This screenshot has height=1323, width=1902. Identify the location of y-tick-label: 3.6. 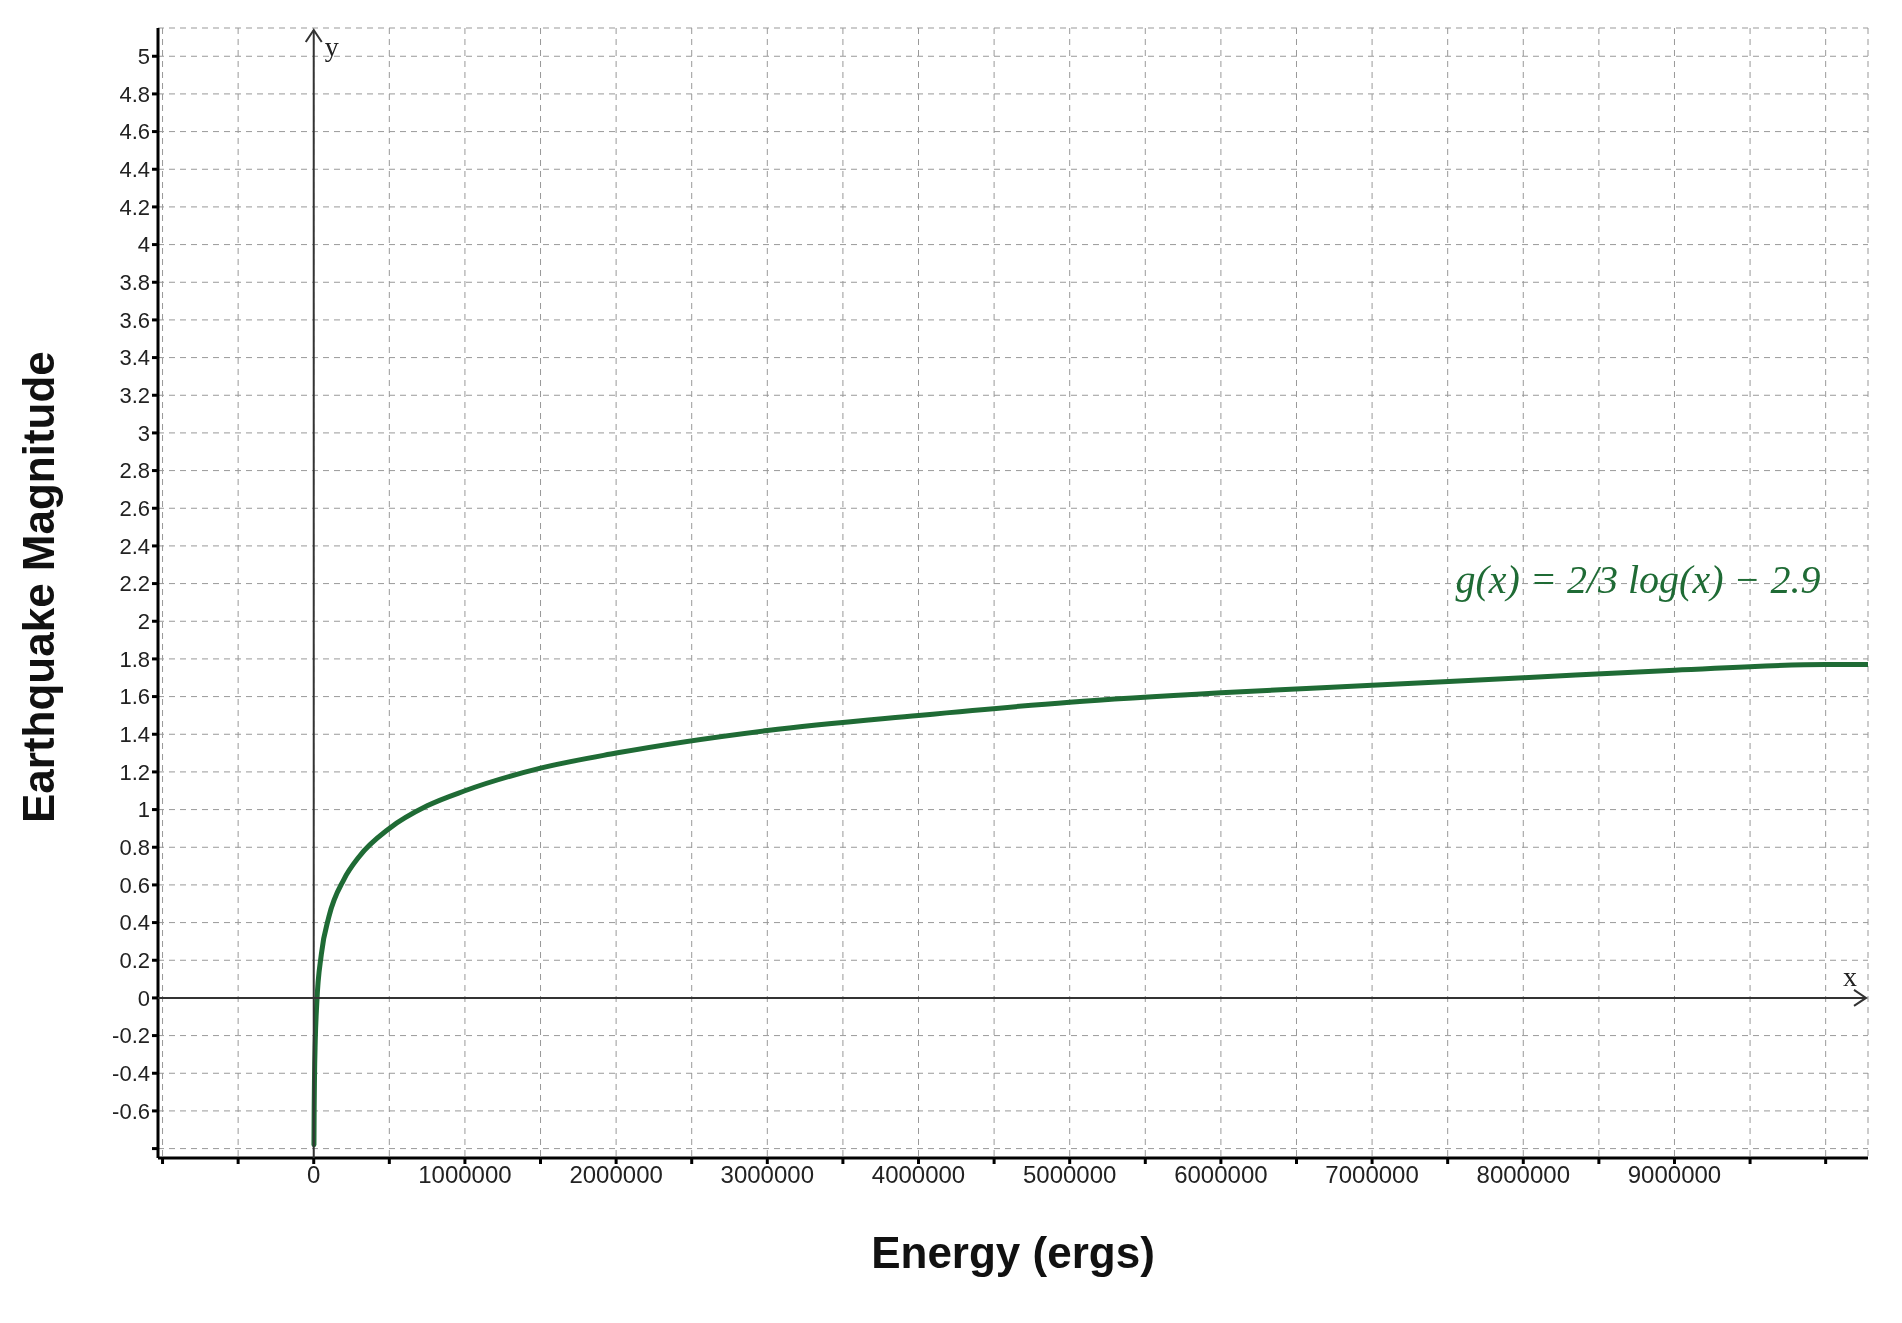
(134, 320).